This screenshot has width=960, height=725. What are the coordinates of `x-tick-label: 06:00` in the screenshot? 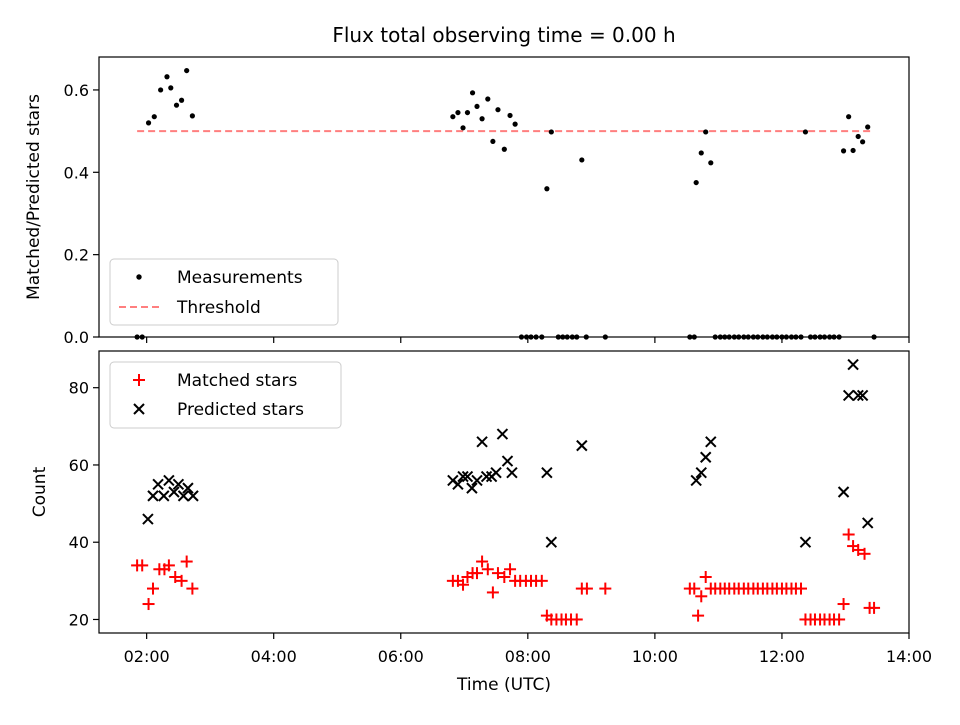 It's located at (401, 656).